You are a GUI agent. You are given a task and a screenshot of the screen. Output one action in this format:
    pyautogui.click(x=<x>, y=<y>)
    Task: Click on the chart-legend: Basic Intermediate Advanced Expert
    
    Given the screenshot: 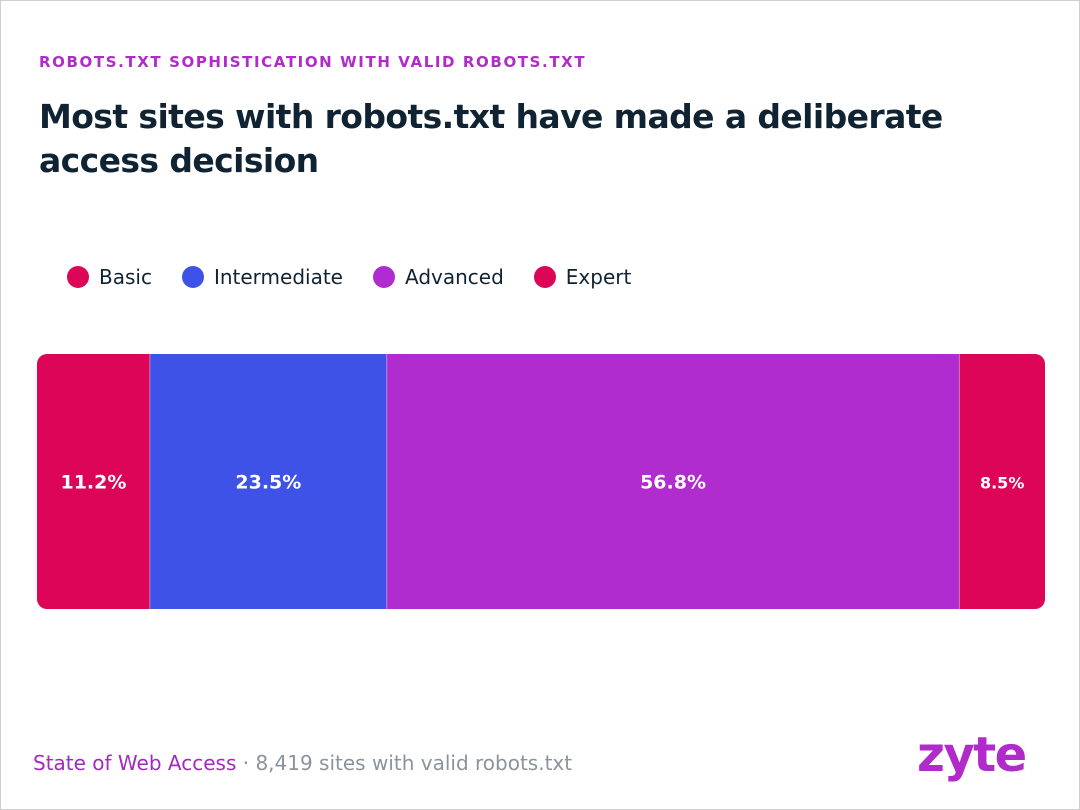 What is the action you would take?
    pyautogui.click(x=364, y=277)
    